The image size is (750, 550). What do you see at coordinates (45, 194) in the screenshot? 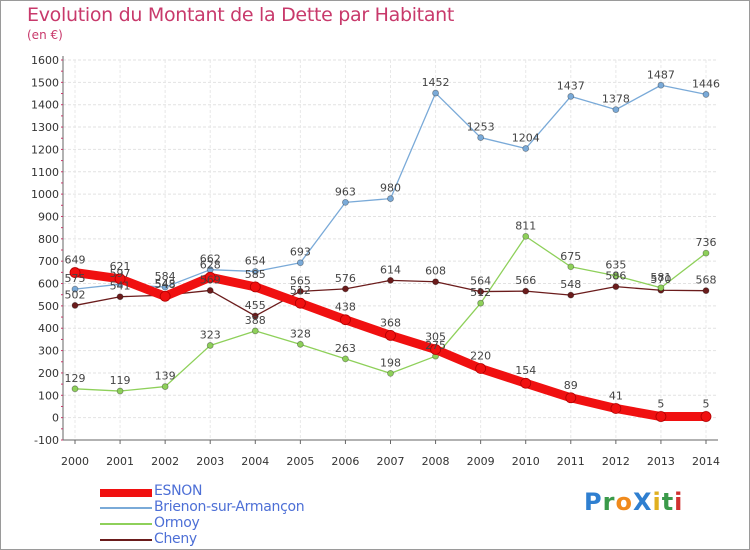
I see `y-tick-label: 1000` at bounding box center [45, 194].